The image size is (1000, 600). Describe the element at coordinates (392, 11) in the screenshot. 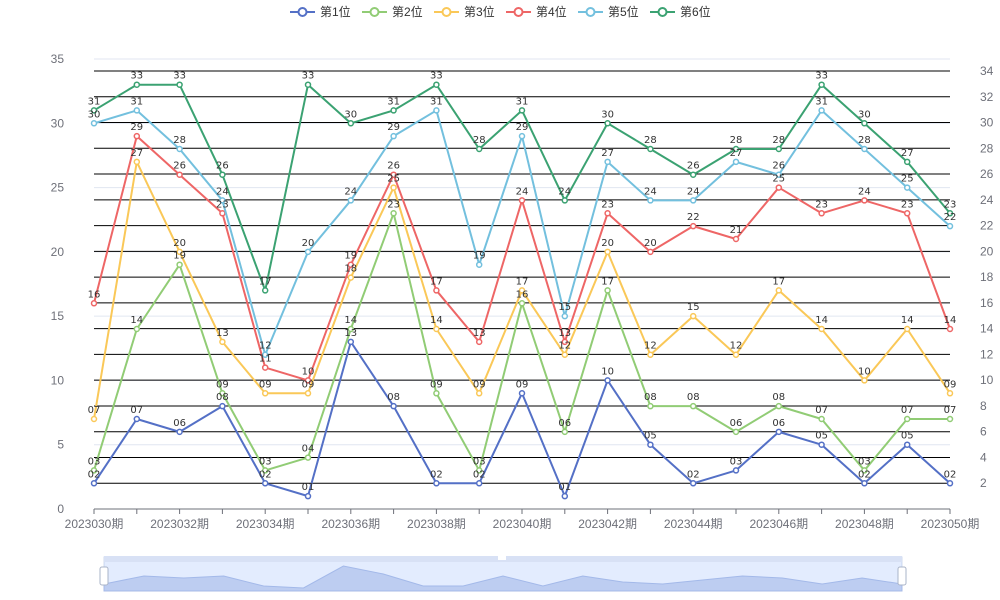

I see `legend-item-2: 第2位` at that location.